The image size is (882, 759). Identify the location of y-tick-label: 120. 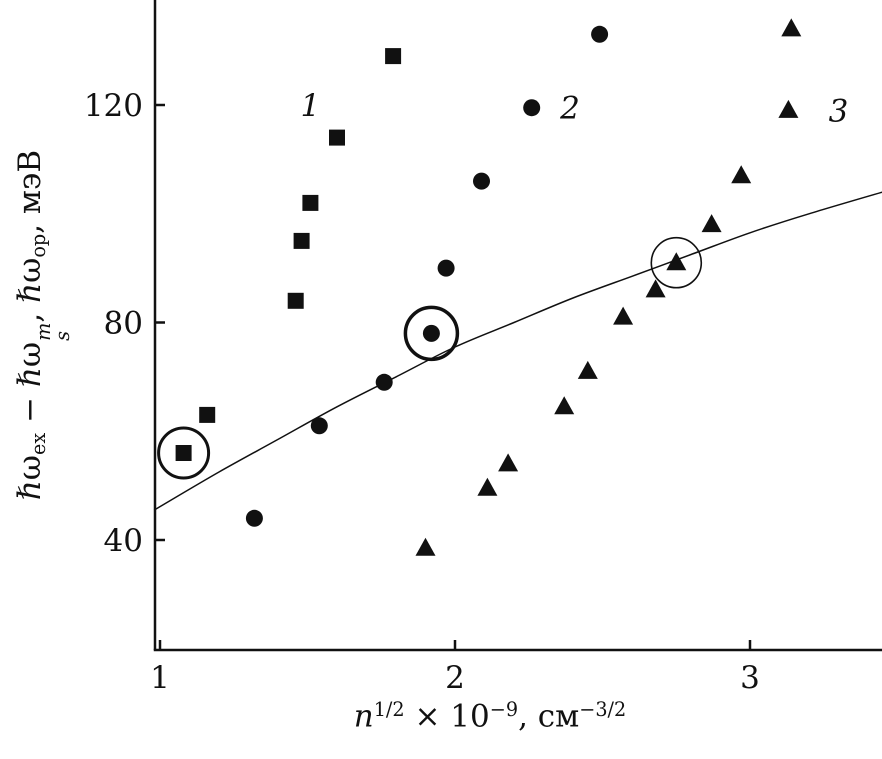
(113, 106).